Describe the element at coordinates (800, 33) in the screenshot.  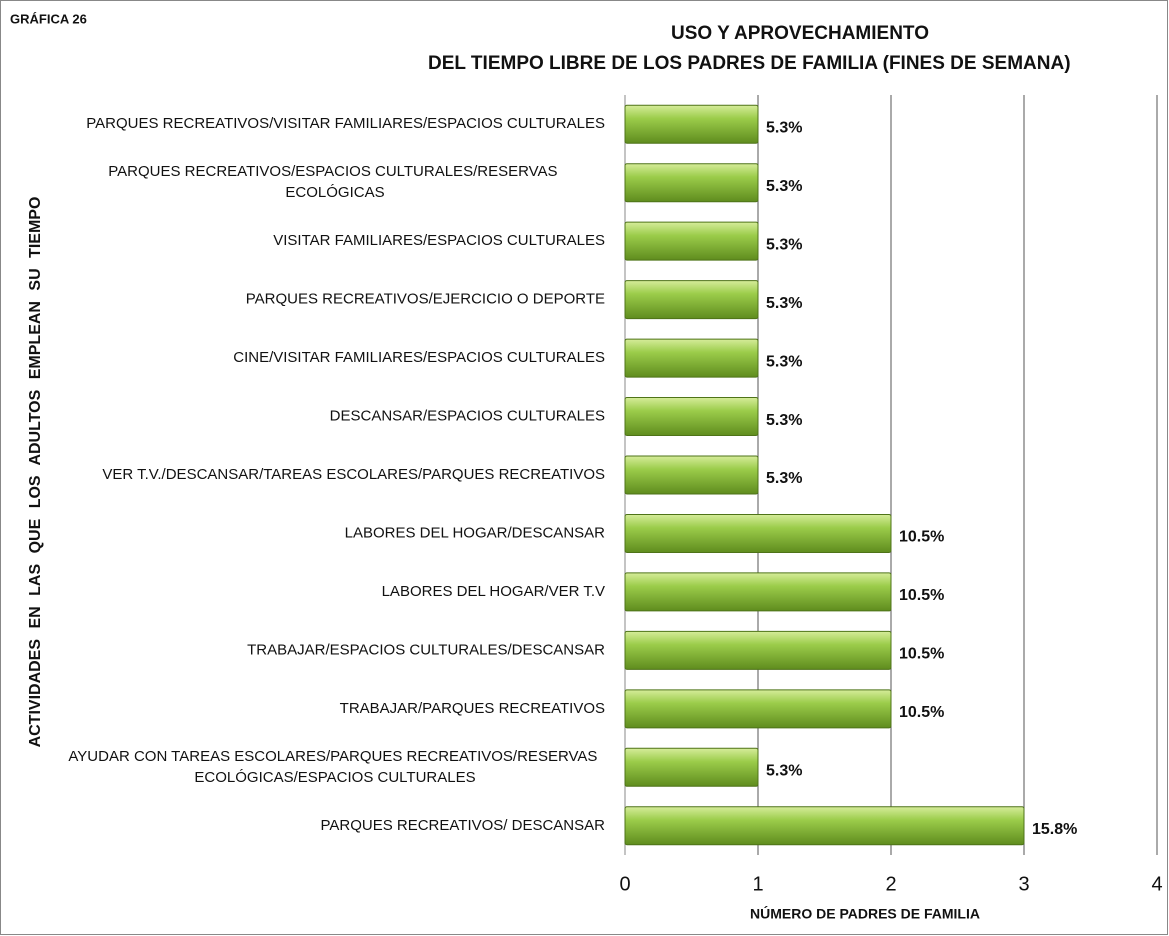
I see `chart-title: USO Y APROVECHAMIENTO` at that location.